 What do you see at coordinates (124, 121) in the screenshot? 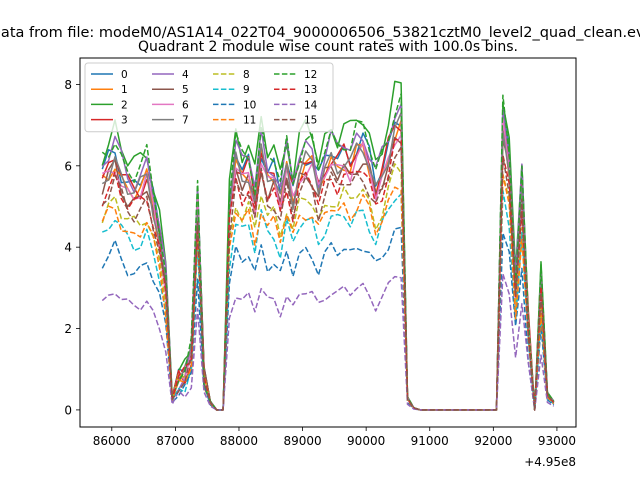
I see `legend-label-3: 3` at bounding box center [124, 121].